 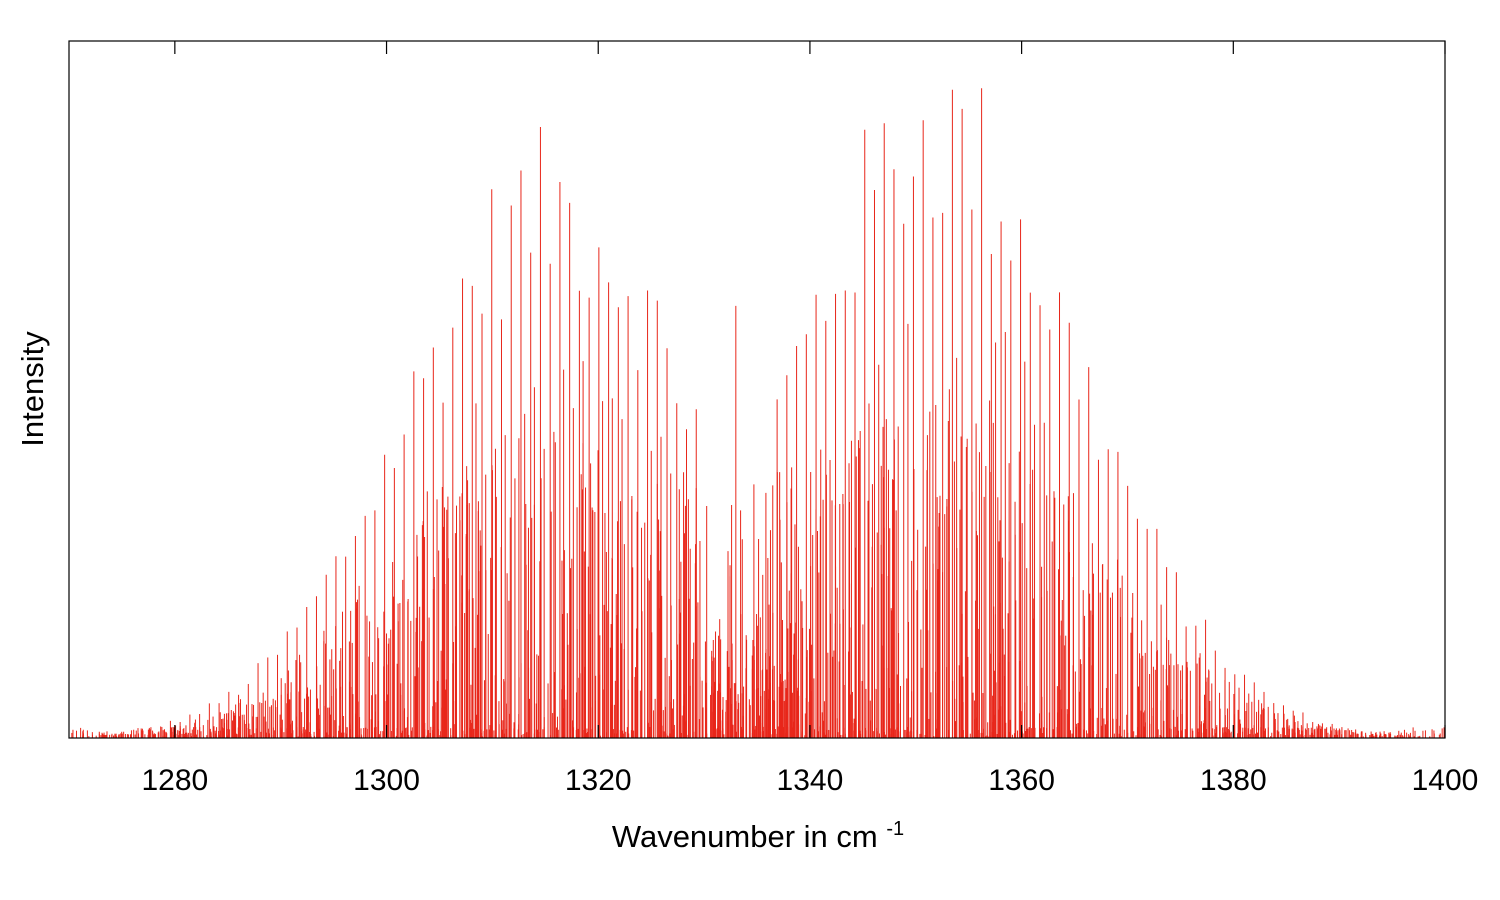 I want to click on x-tick-label: 1380, so click(x=1233, y=780).